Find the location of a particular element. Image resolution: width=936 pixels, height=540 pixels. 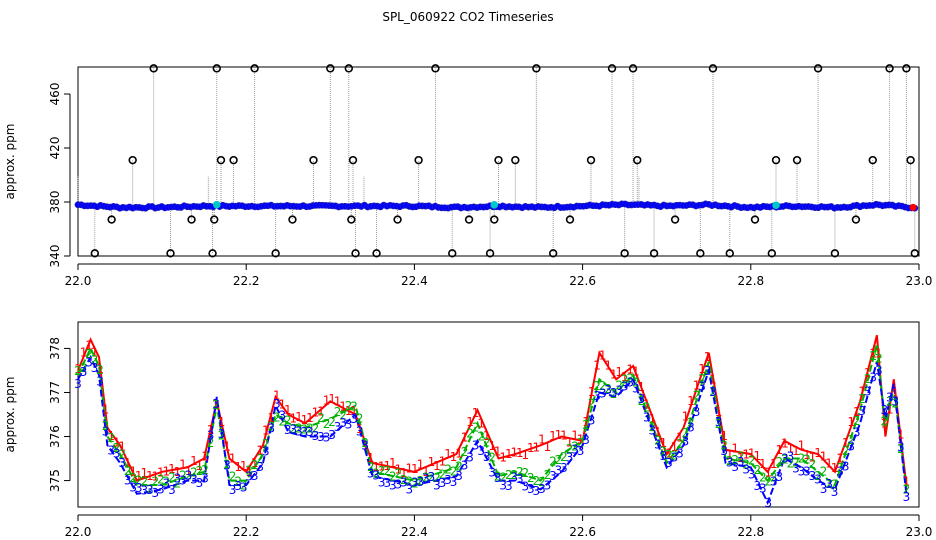

y-axis-label: approx. ppm is located at coordinates (10, 162).